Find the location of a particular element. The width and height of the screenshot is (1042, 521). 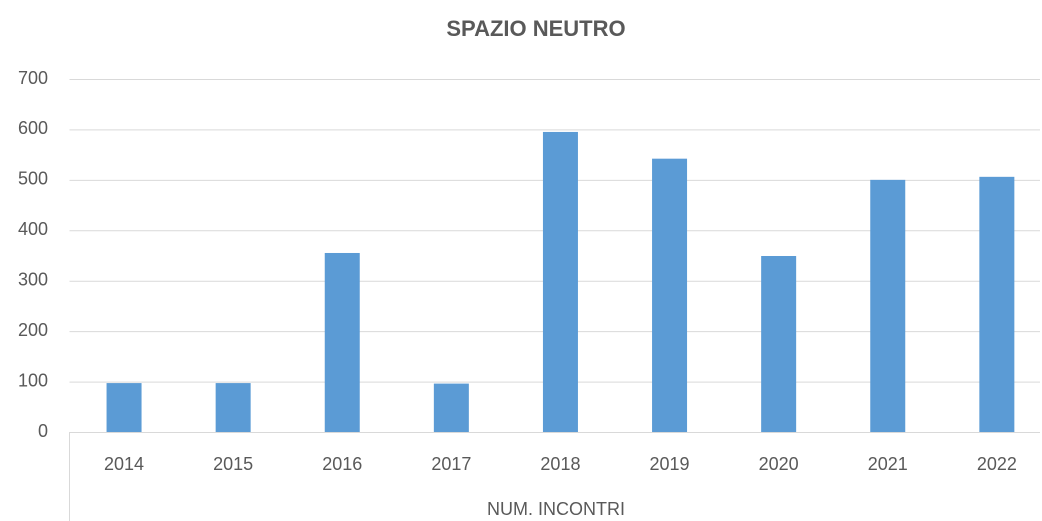

x-axis-title: NUM. INCONTRI is located at coordinates (556, 509).